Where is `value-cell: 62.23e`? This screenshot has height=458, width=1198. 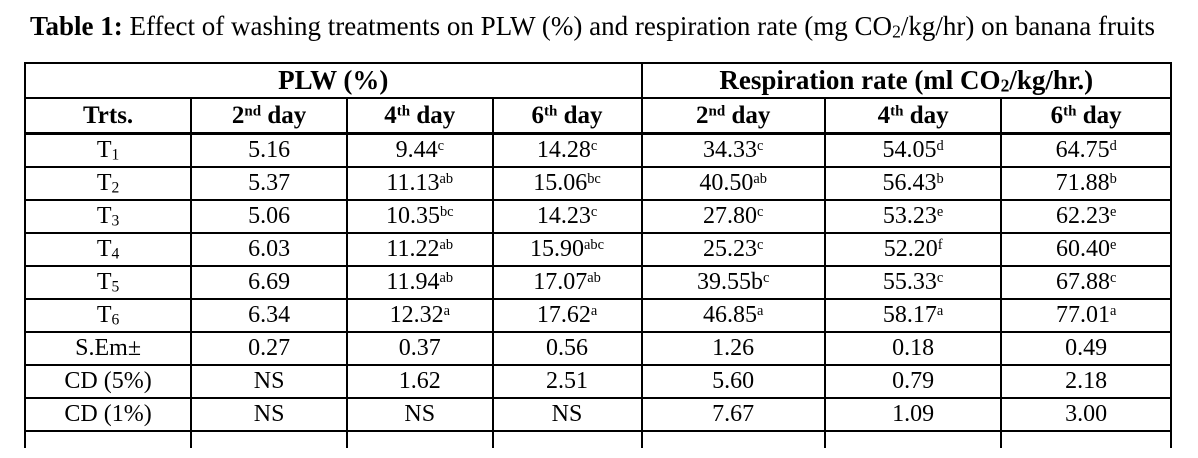 value-cell: 62.23e is located at coordinates (1086, 217).